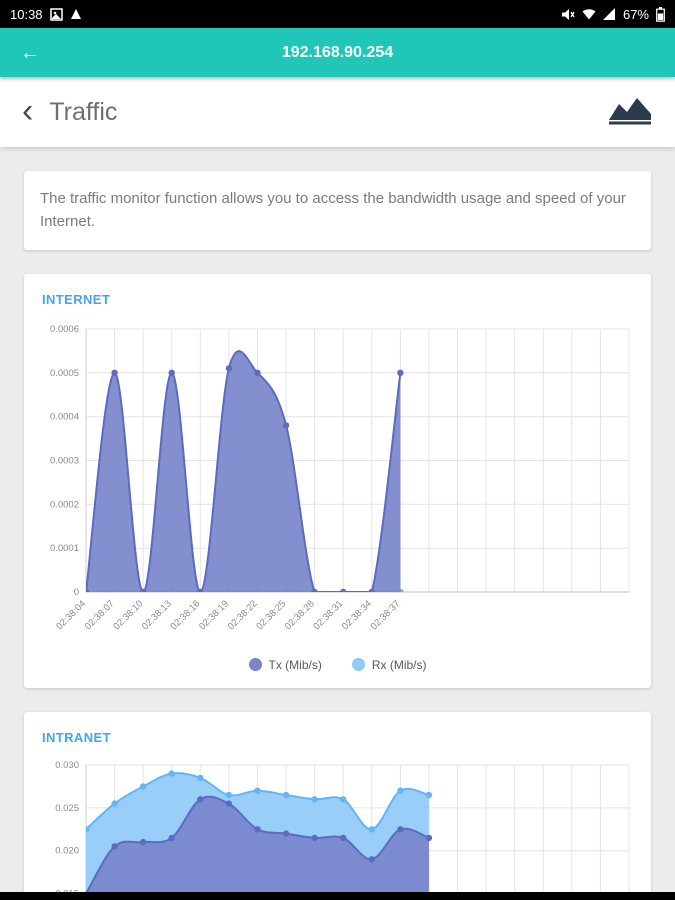 The height and width of the screenshot is (900, 675). Describe the element at coordinates (157, 615) in the screenshot. I see `svg-text: 02:38:13` at that location.